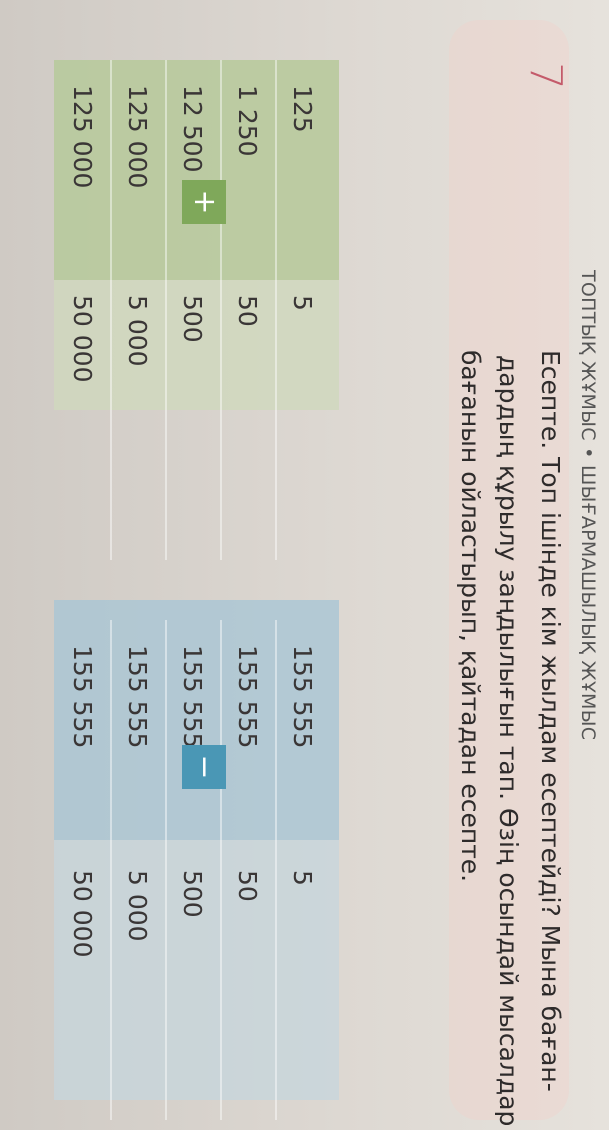 The height and width of the screenshot is (1130, 609). Describe the element at coordinates (204, 202) in the screenshot. I see `plus-icon: +` at that location.